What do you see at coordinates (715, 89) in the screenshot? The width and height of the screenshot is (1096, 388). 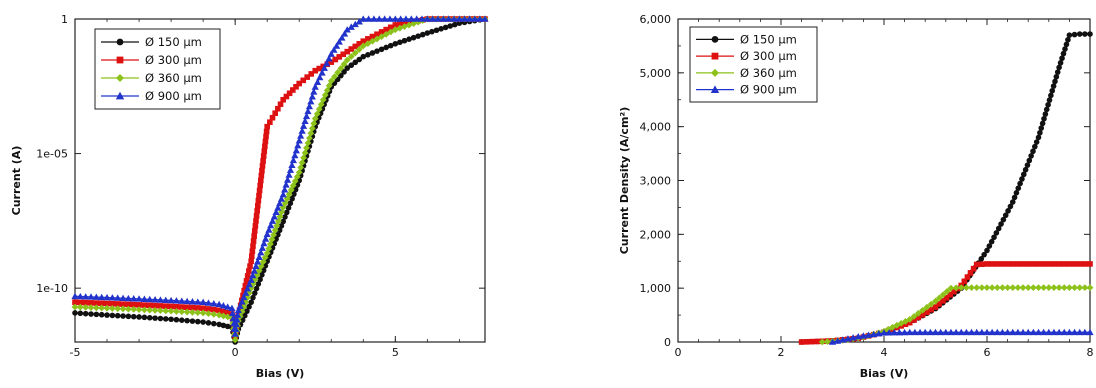 I see `legend-marker` at bounding box center [715, 89].